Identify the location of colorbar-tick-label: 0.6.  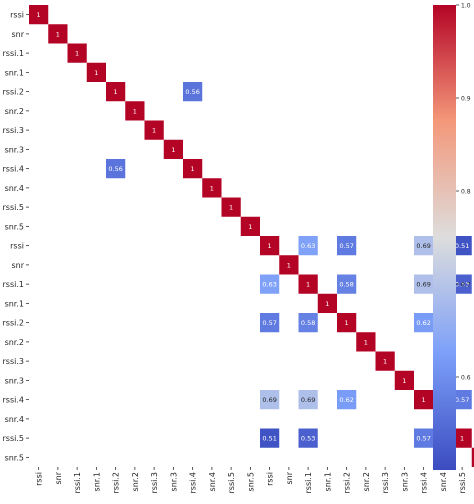
(466, 378).